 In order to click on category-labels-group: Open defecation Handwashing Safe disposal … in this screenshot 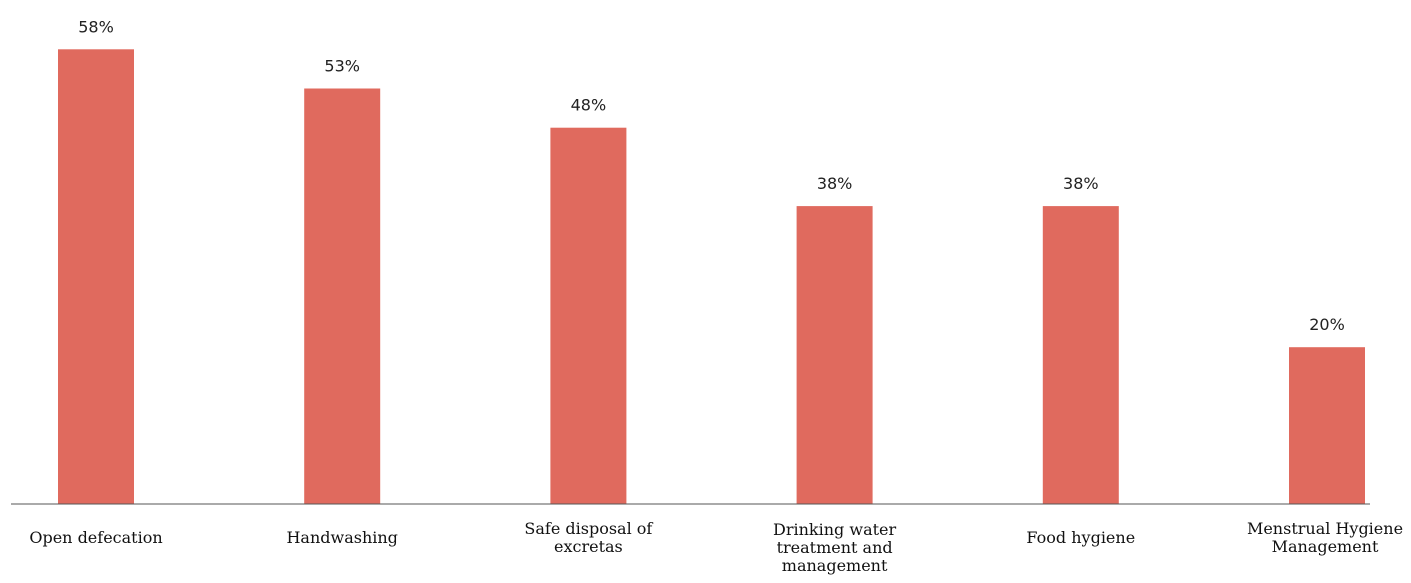, I will do `click(716, 547)`.